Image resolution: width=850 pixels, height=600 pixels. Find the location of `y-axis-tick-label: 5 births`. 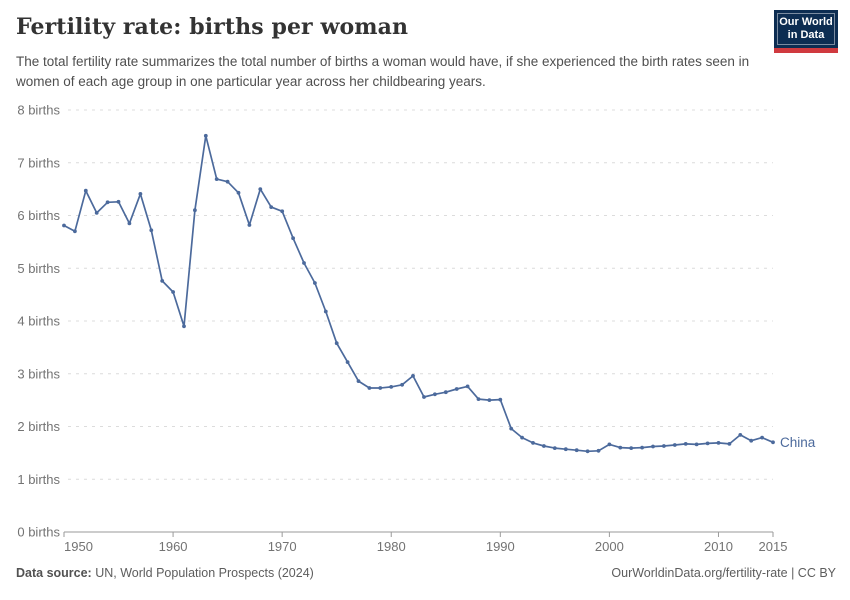

y-axis-tick-label: 5 births is located at coordinates (38, 268).